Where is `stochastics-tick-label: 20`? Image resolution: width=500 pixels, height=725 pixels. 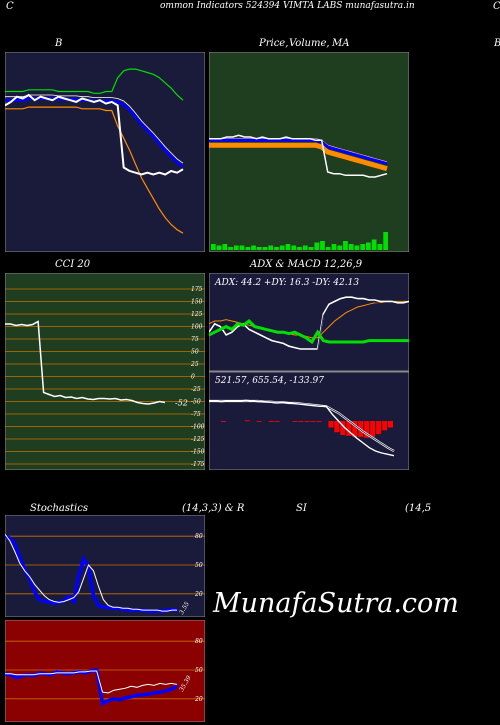
stochastics-tick-label: 20 is located at coordinates (198, 594).